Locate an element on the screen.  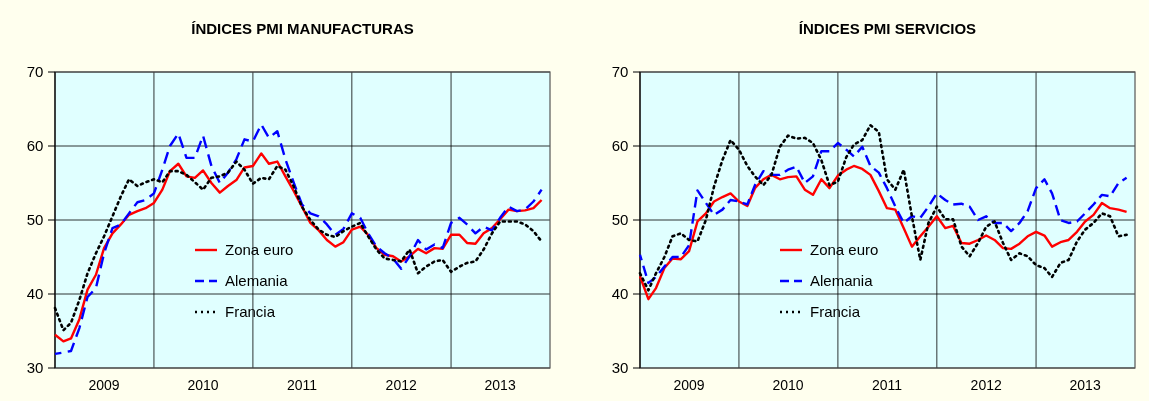
chart-title: ÍNDICES PMI MANUFACTURAS is located at coordinates (302, 28).